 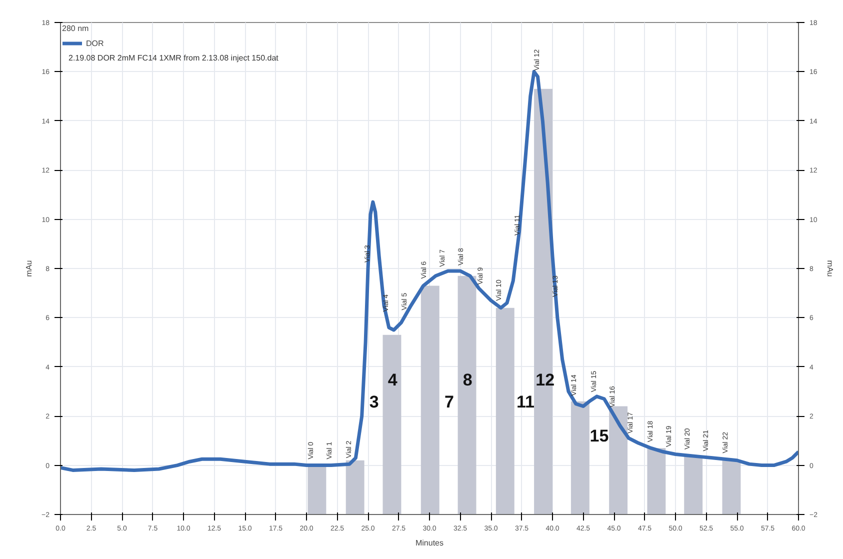 What do you see at coordinates (829, 268) in the screenshot?
I see `y2-axis-title: mAu` at bounding box center [829, 268].